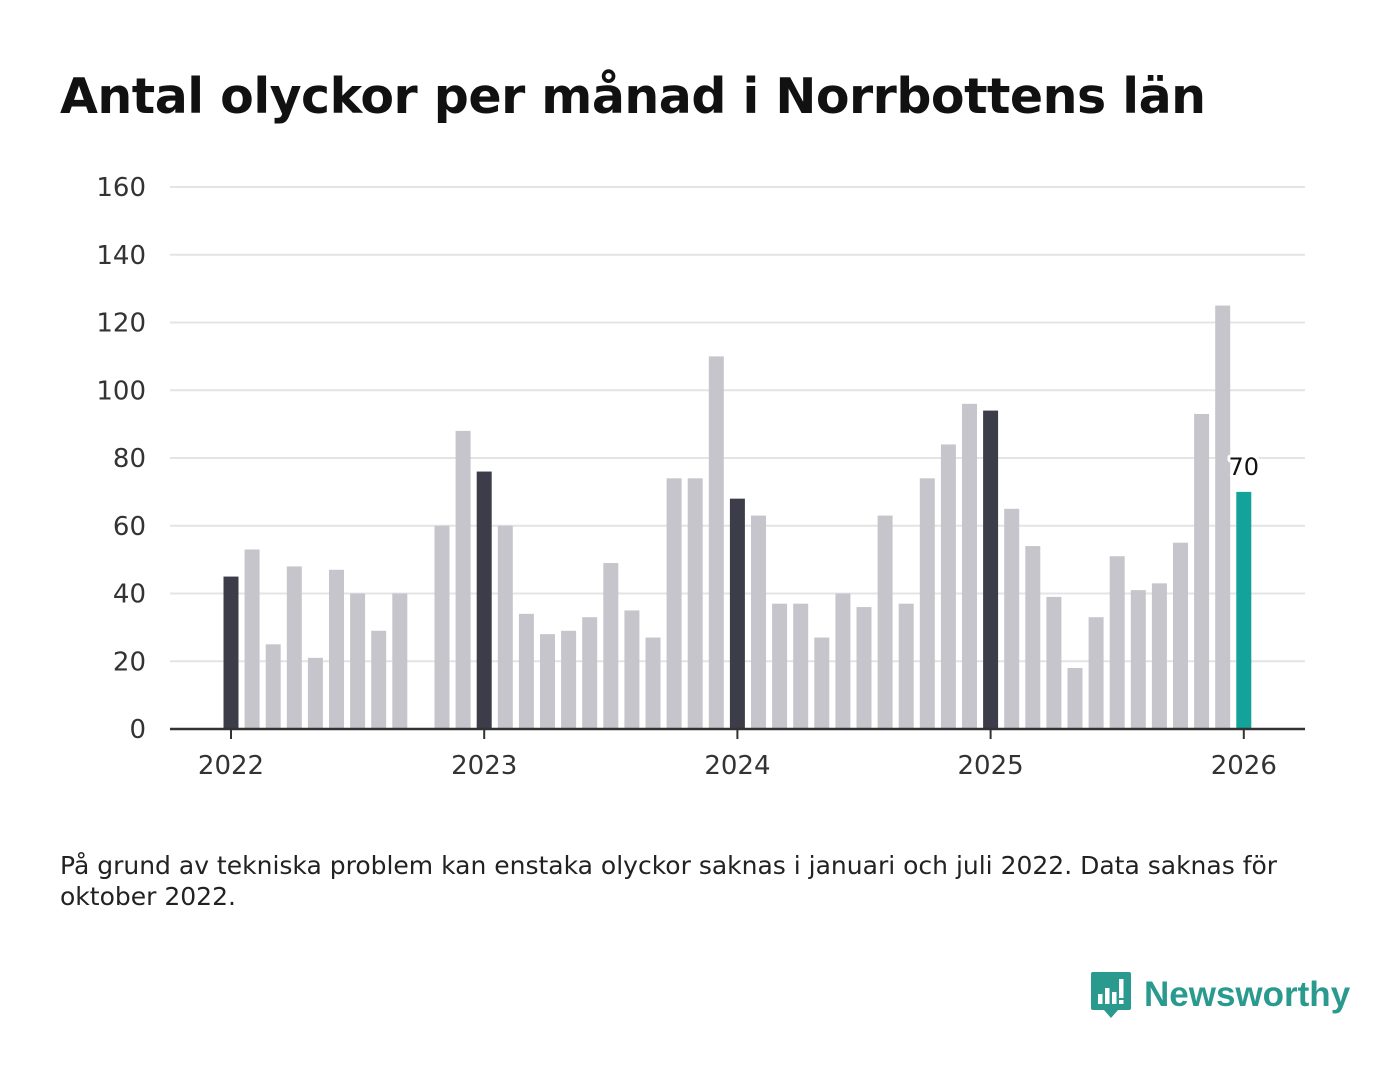 This screenshot has width=1400, height=1080. Describe the element at coordinates (484, 766) in the screenshot. I see `x-tick-label: 2023` at that location.